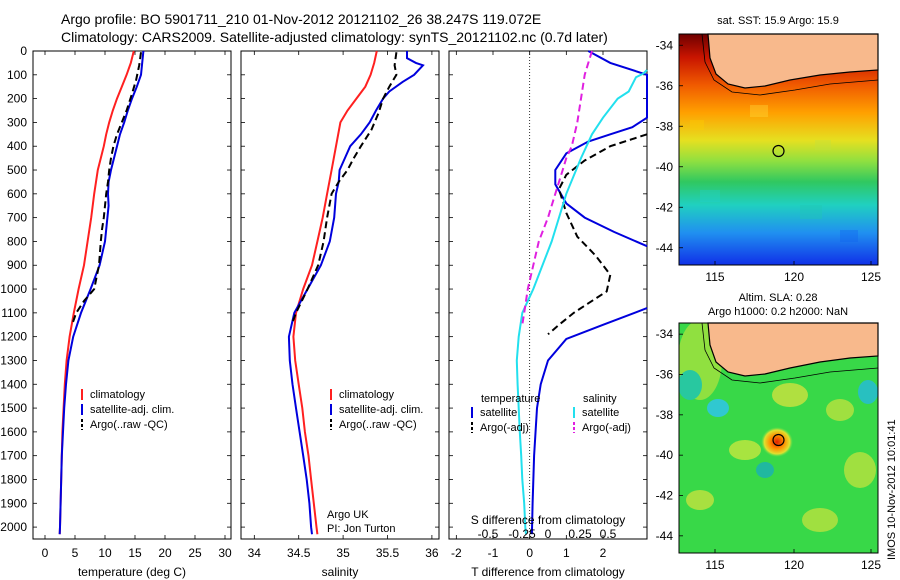 The height and width of the screenshot is (580, 900). I want to click on x-tick-label: 25, so click(195, 553).